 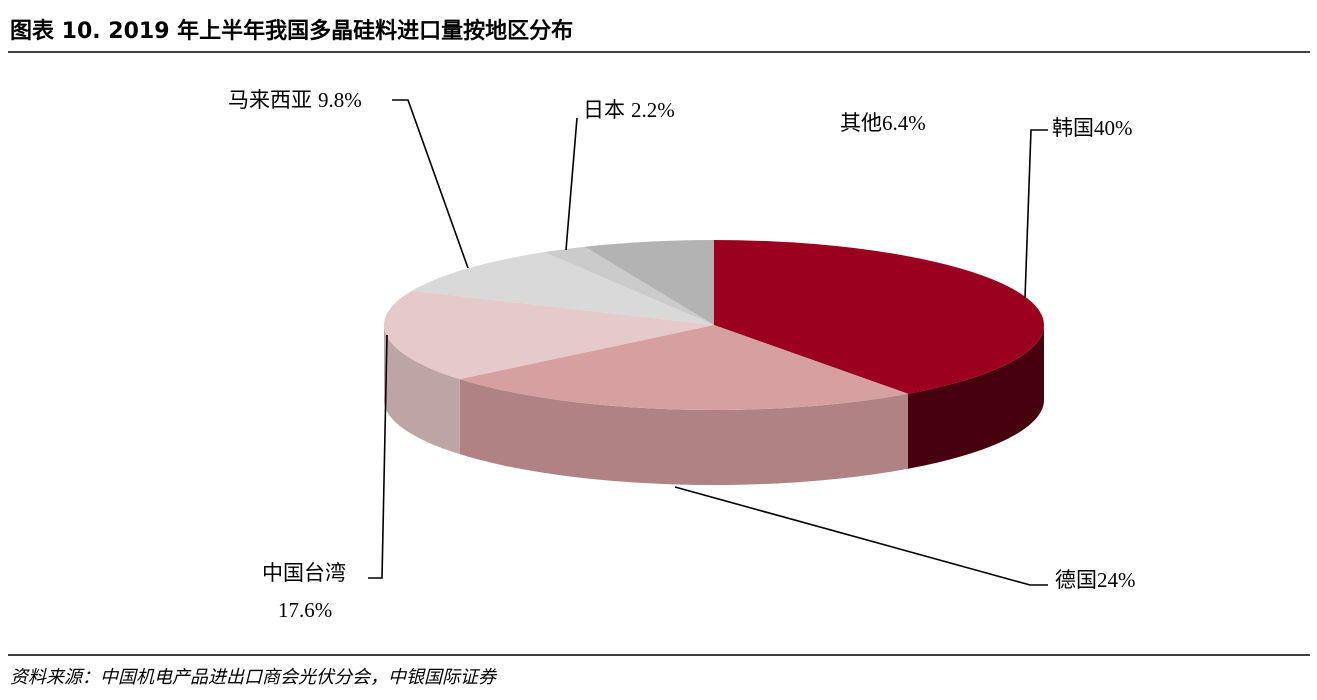 What do you see at coordinates (1116, 580) in the screenshot?
I see `value-label: 24%` at bounding box center [1116, 580].